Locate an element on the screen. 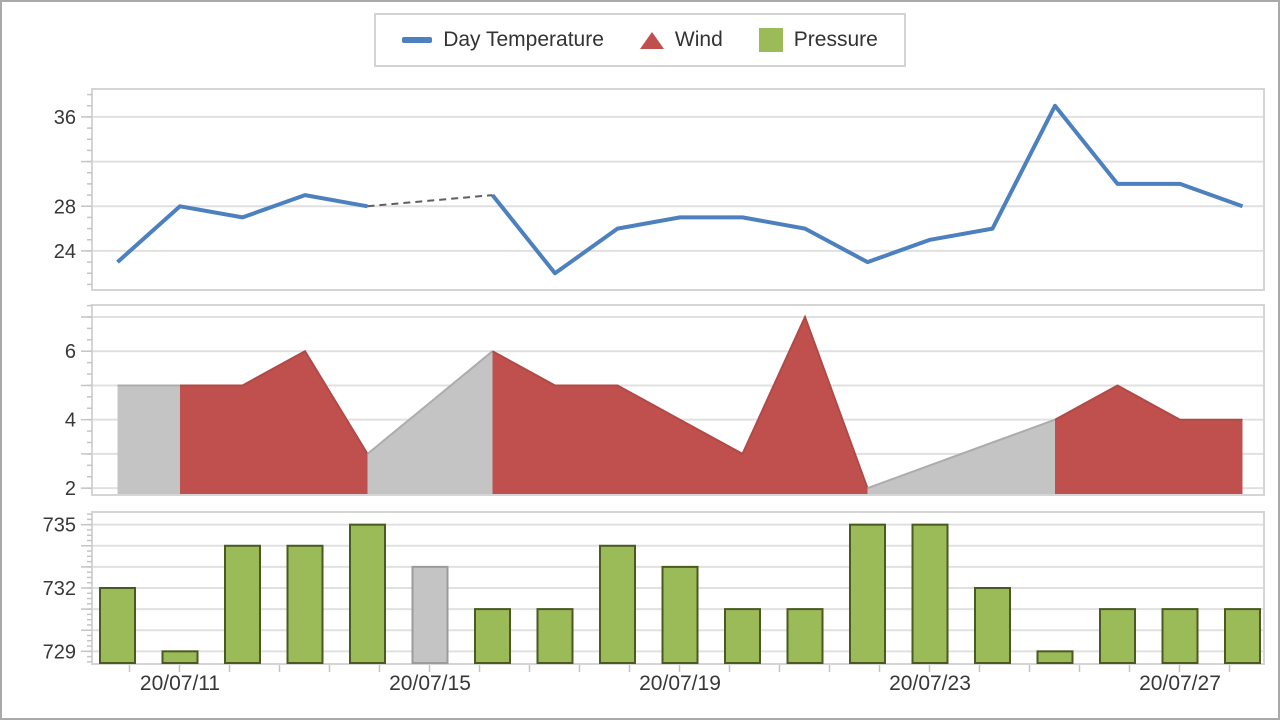 This screenshot has height=720, width=1280. x-axis-label: 20/07/19 is located at coordinates (680, 683).